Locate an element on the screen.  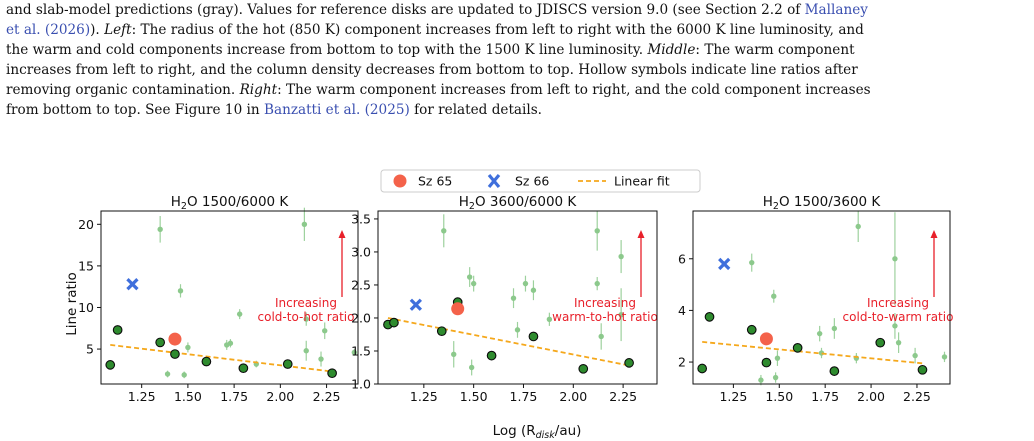
legend: Sz 65 Sz 66 Linear fit is located at coordinates (540, 181).